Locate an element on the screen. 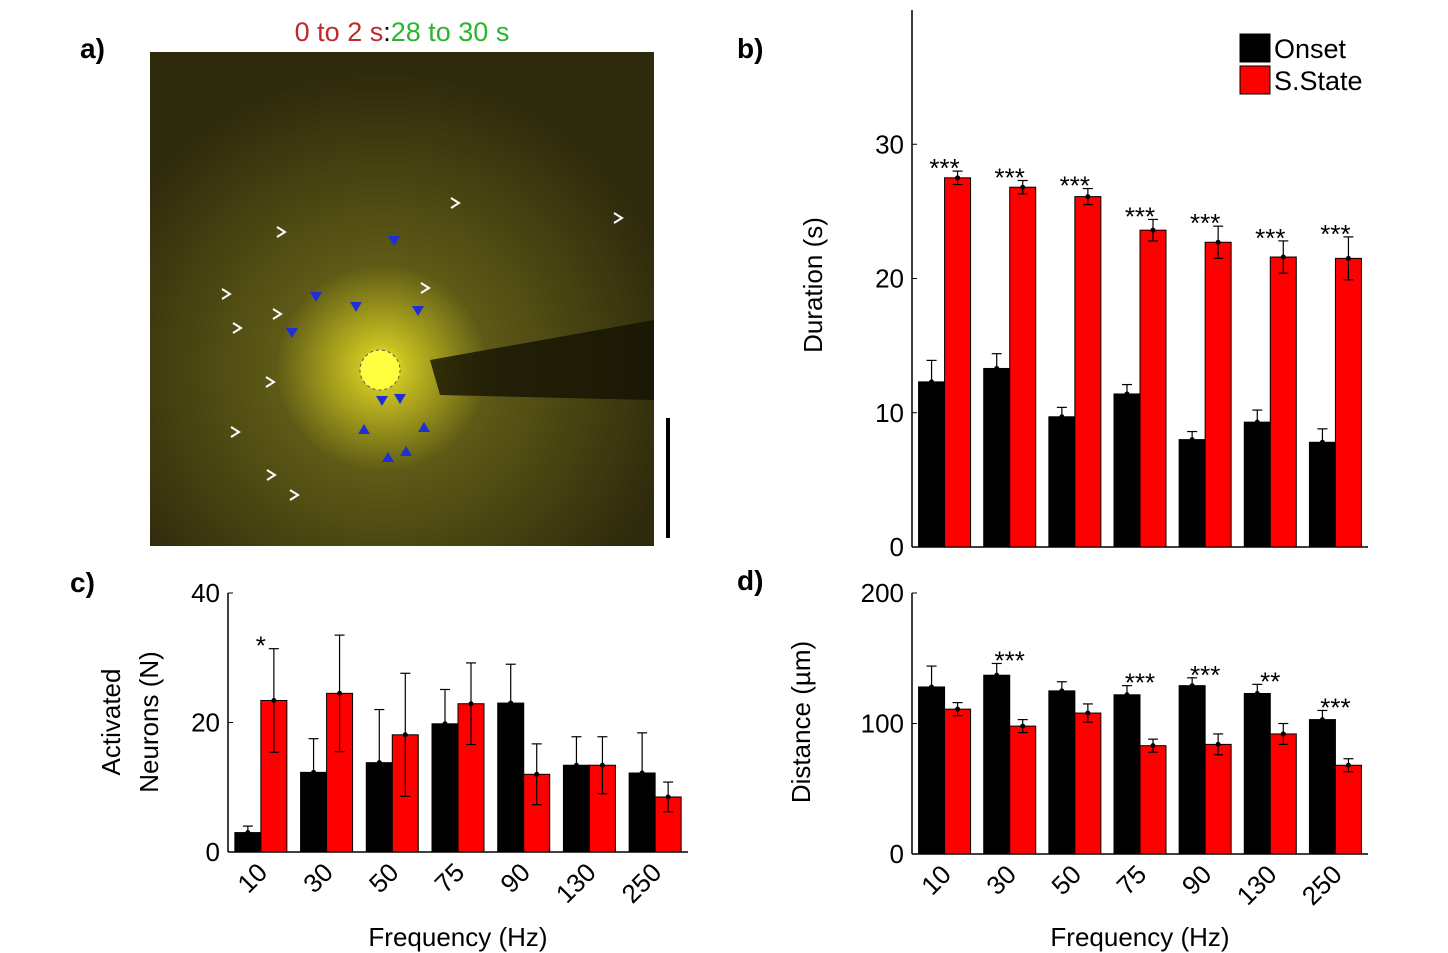 The height and width of the screenshot is (953, 1448). image-title: 0 to 2 s:28 to 30 s is located at coordinates (402, 32).